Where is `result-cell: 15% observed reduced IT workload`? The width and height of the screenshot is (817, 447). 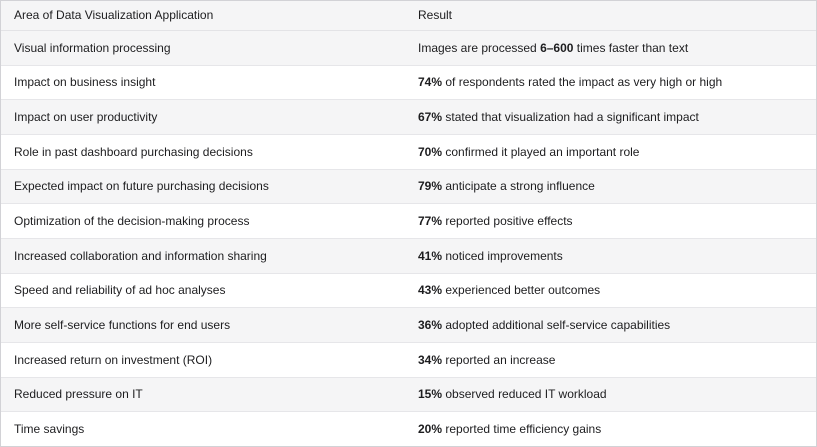 result-cell: 15% observed reduced IT workload is located at coordinates (512, 394).